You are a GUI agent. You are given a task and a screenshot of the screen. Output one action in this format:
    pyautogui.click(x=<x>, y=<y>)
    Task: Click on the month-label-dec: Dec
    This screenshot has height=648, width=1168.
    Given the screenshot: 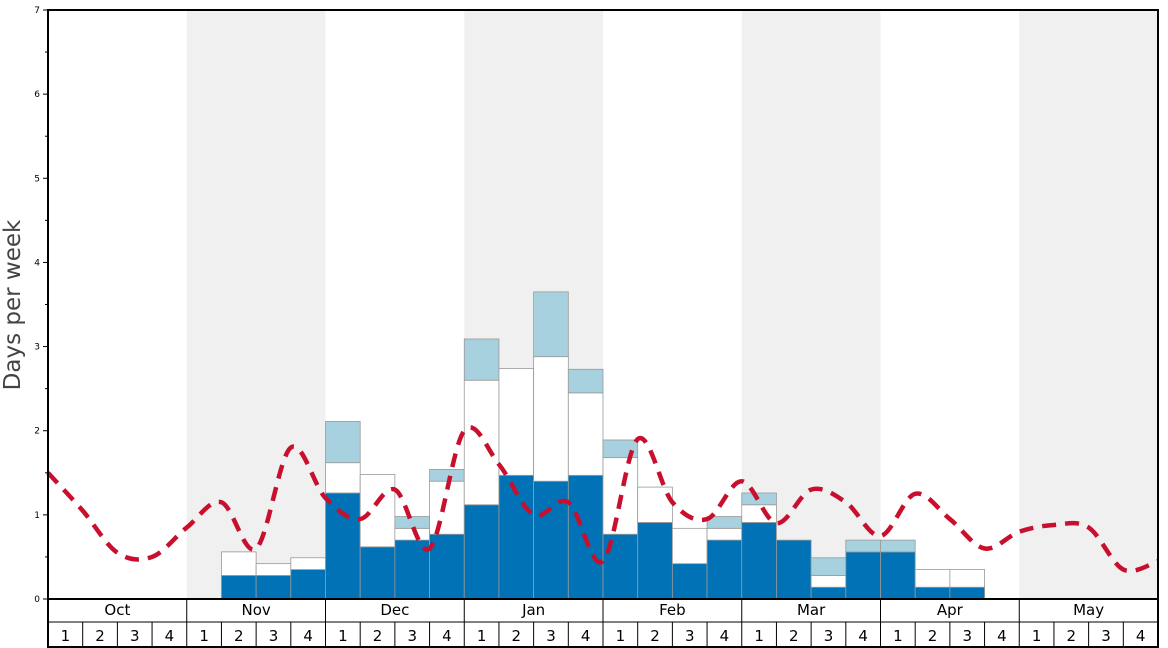 What is the action you would take?
    pyautogui.click(x=394, y=610)
    